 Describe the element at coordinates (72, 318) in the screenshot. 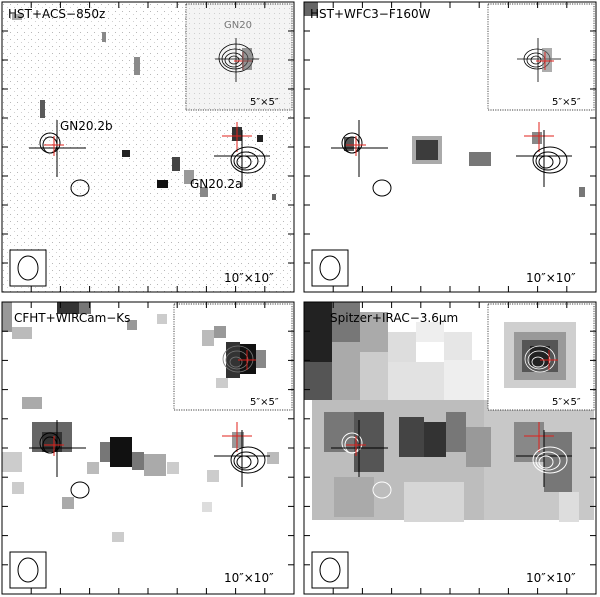

I see `panel-title: CFHT+WIRCam−Ks` at that location.